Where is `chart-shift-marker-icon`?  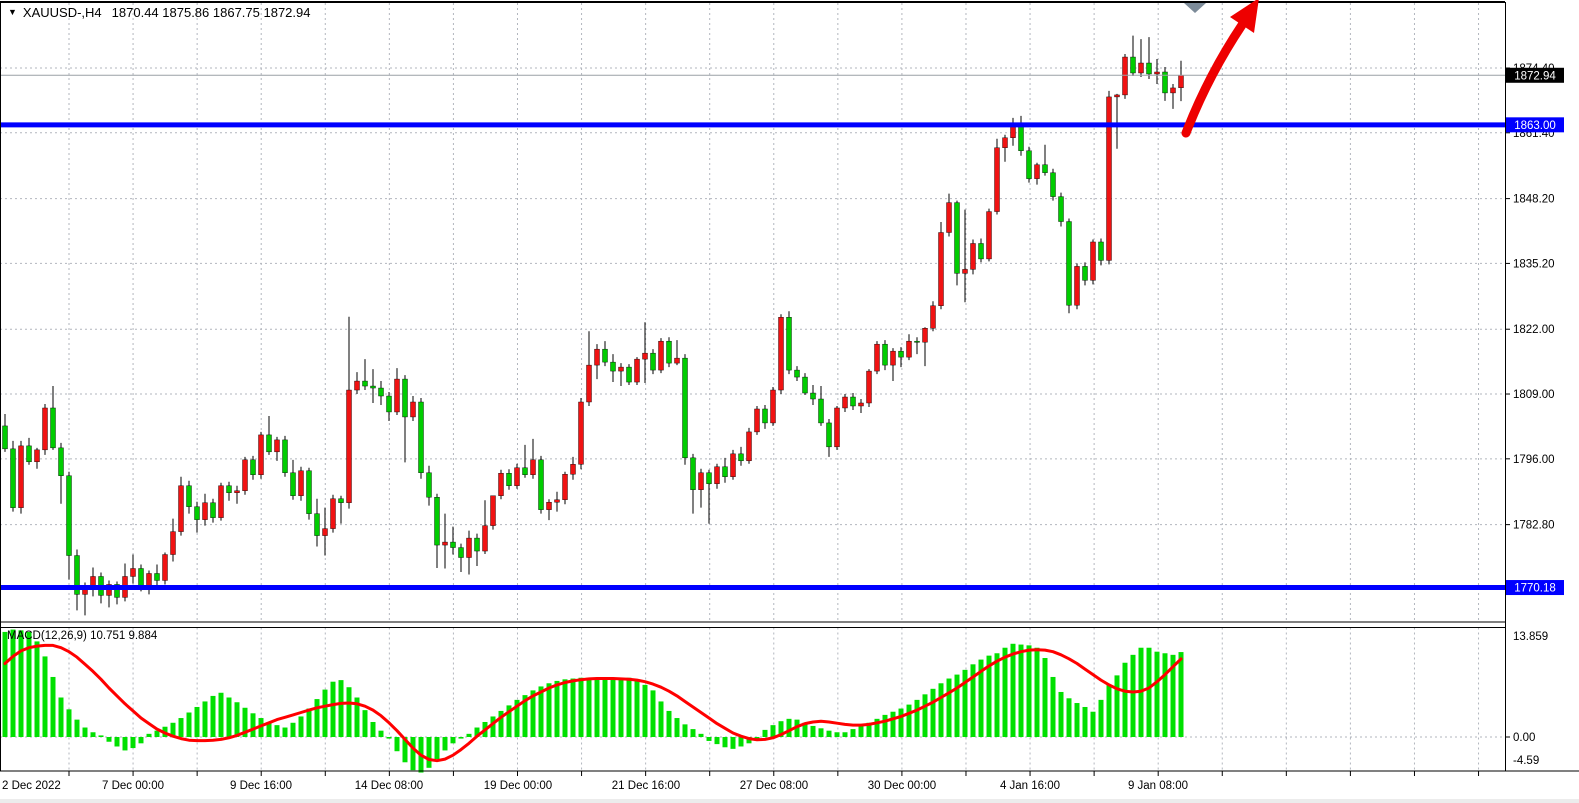 chart-shift-marker-icon is located at coordinates (1195, 8).